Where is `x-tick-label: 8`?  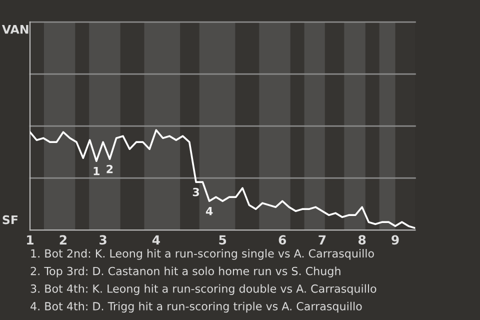 x-tick-label: 8 is located at coordinates (362, 240).